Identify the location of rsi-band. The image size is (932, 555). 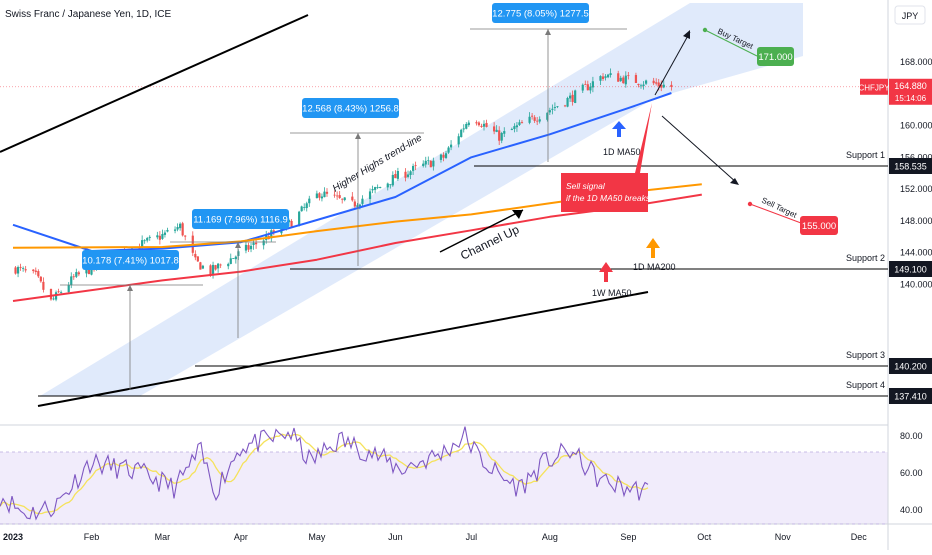
(444, 488).